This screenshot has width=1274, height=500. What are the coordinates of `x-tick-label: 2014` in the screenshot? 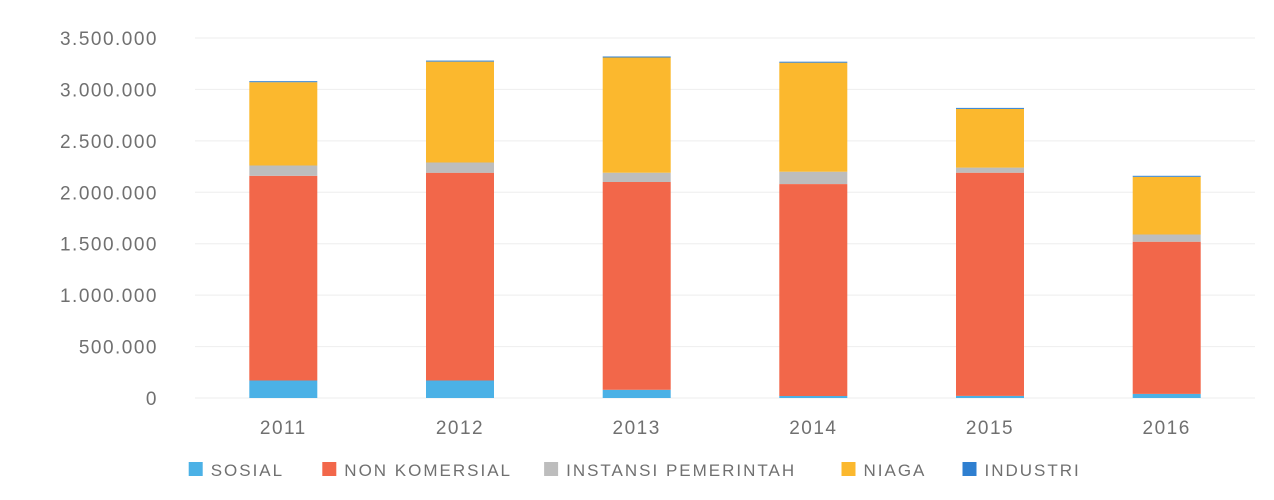 It's located at (813, 428).